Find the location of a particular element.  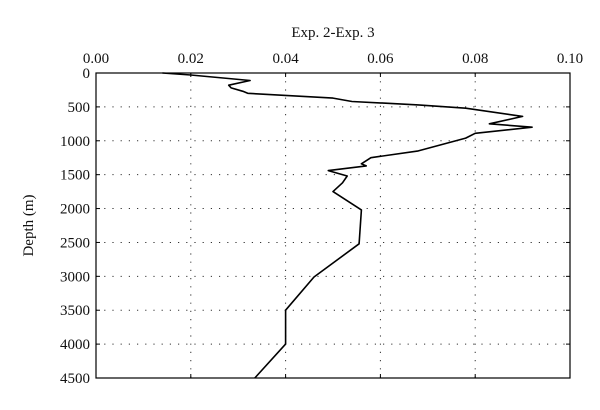

y-tick-label: 3000 is located at coordinates (75, 277).